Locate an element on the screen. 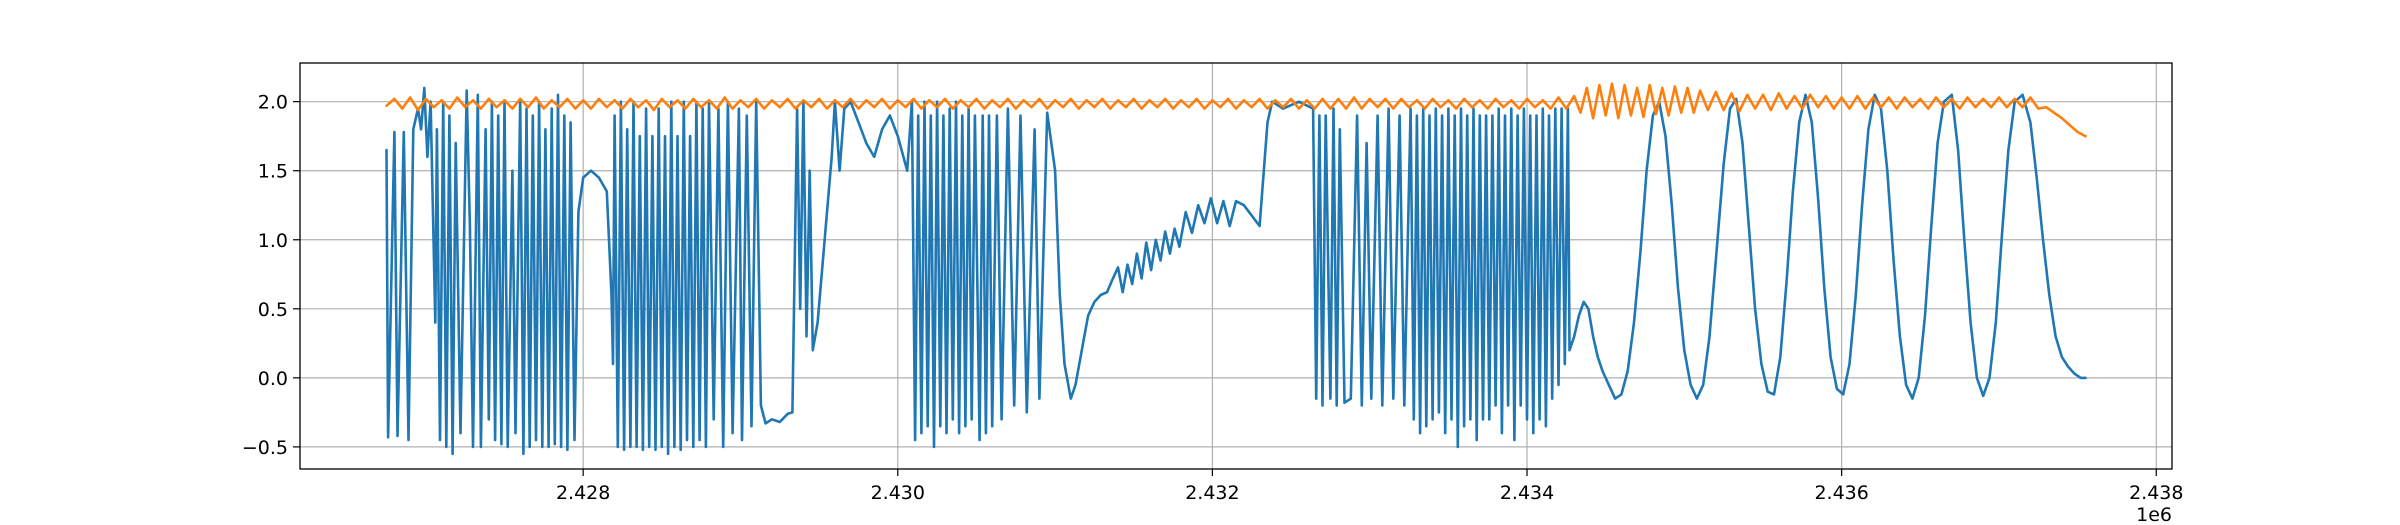 The width and height of the screenshot is (2400, 525). x-offset-label: 1e6 is located at coordinates (2154, 514).